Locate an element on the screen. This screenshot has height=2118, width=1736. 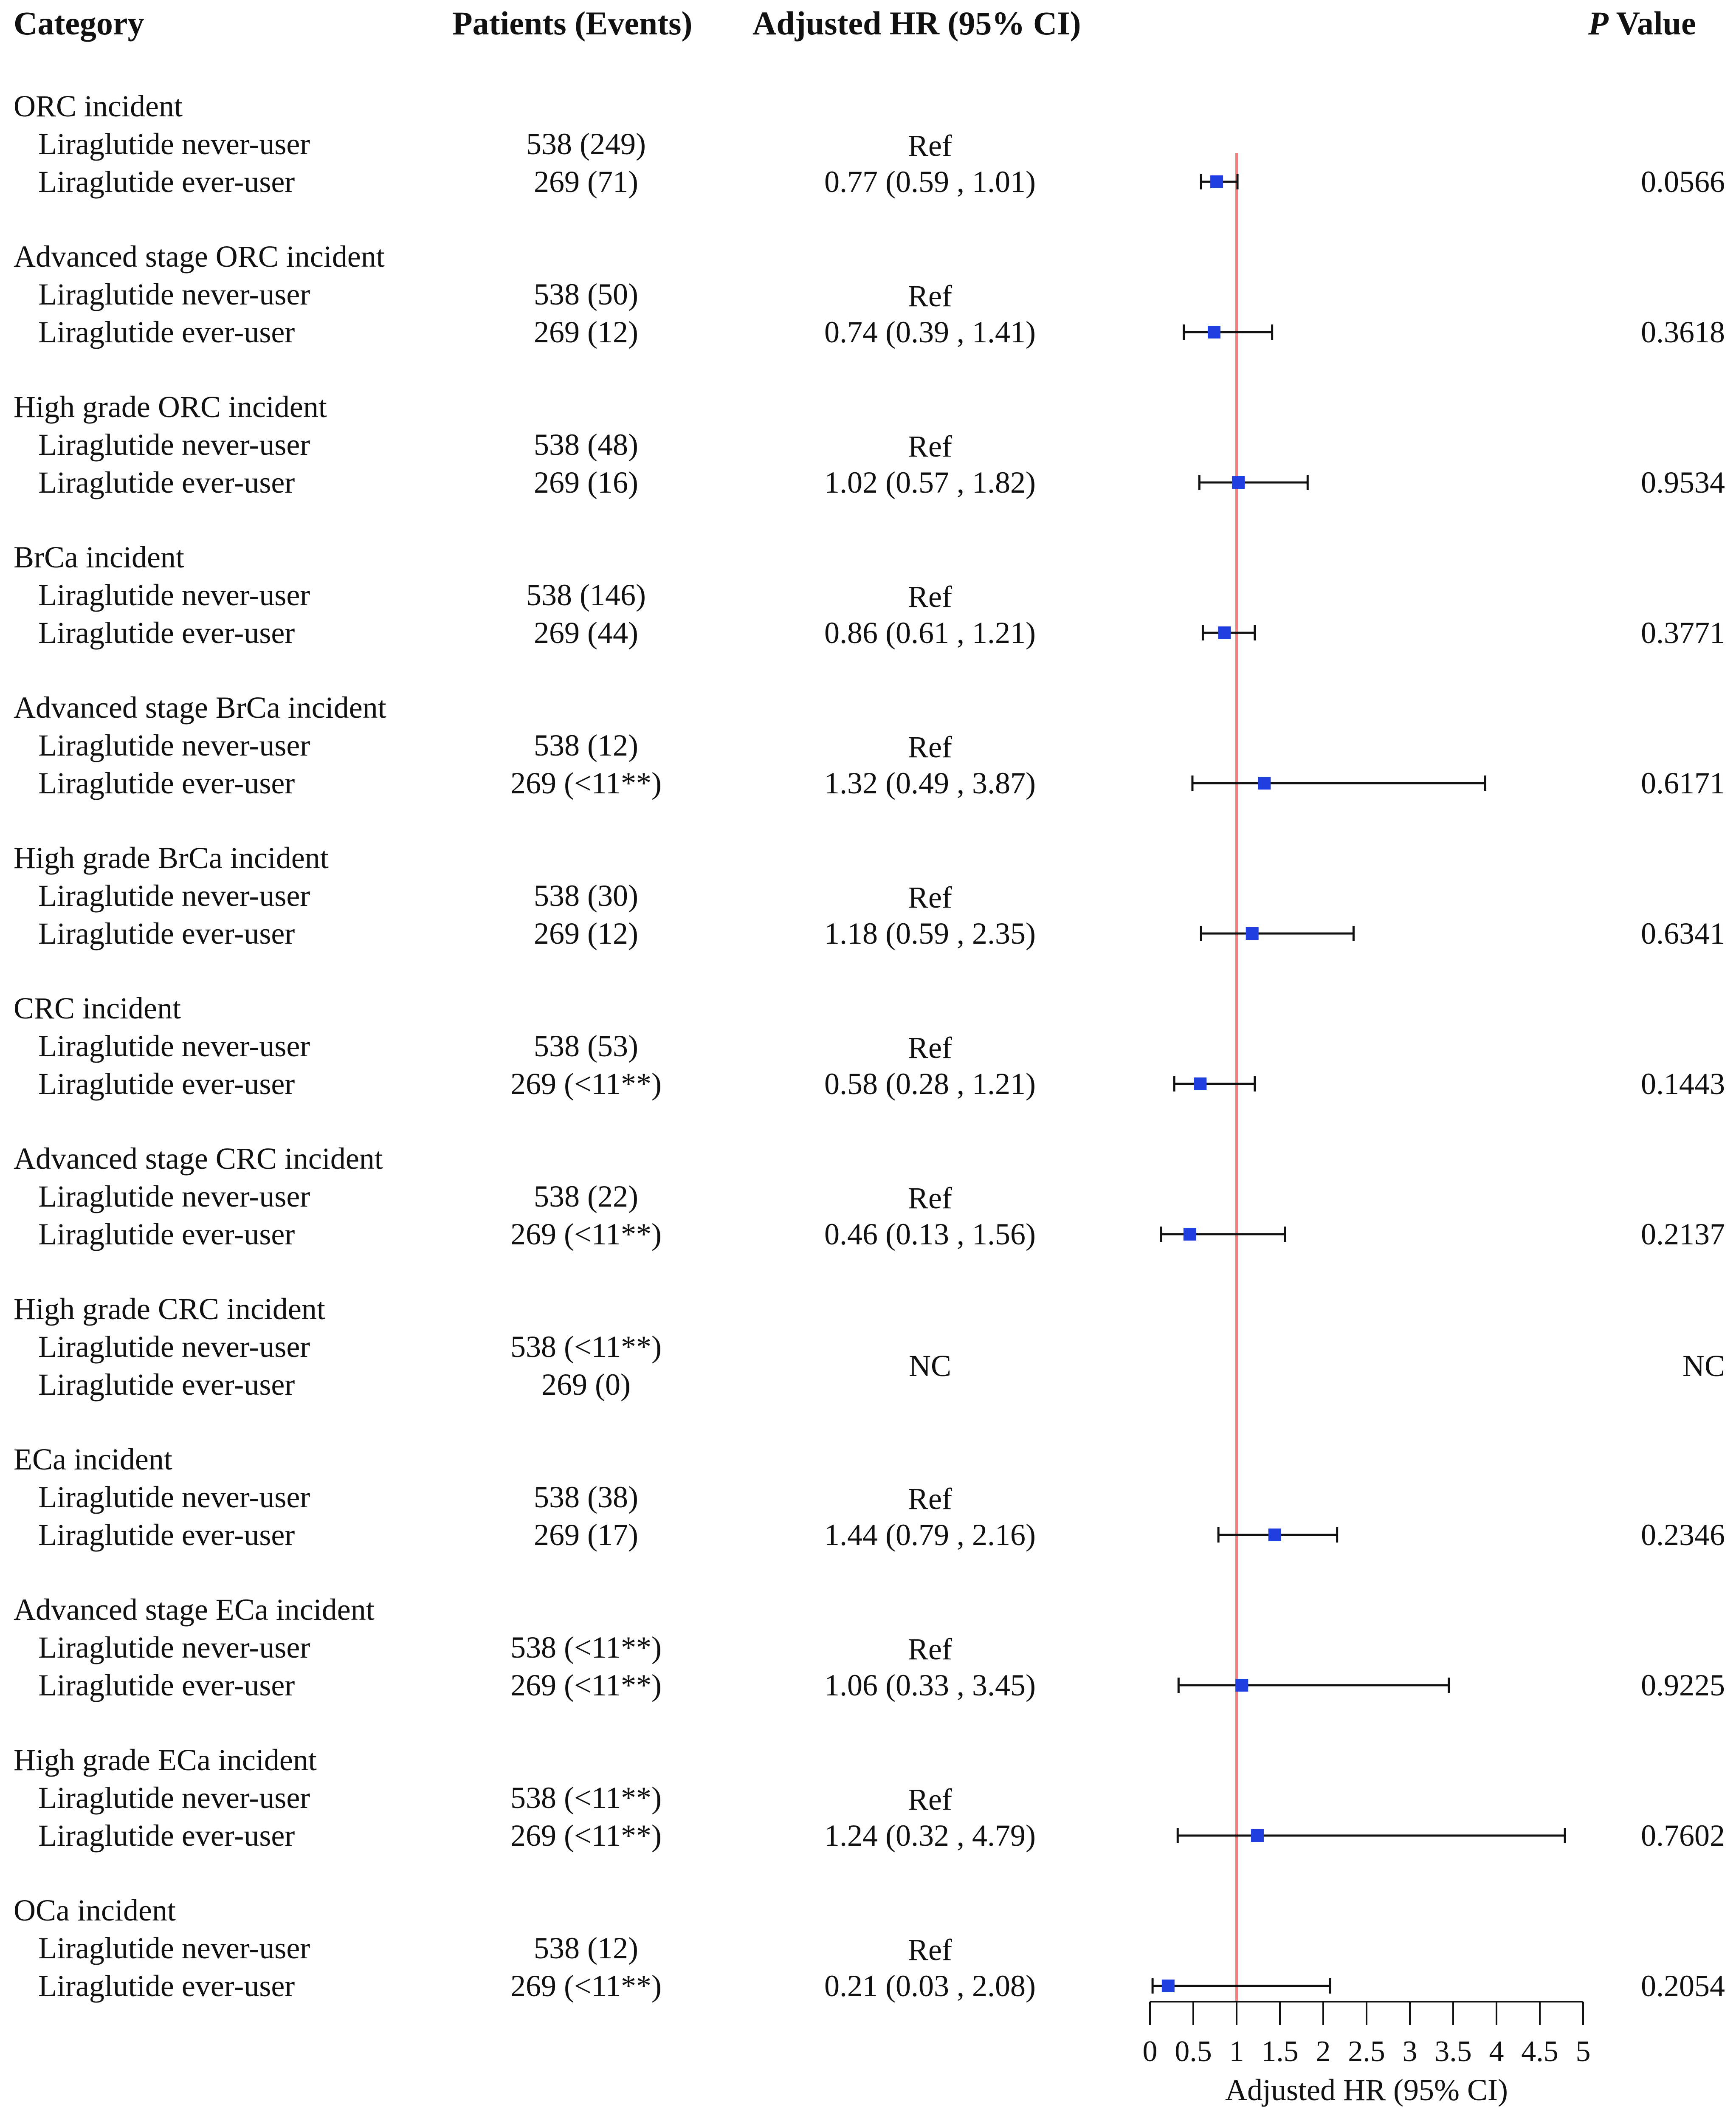
group-title: Advanced stage ORC incident is located at coordinates (199, 257).